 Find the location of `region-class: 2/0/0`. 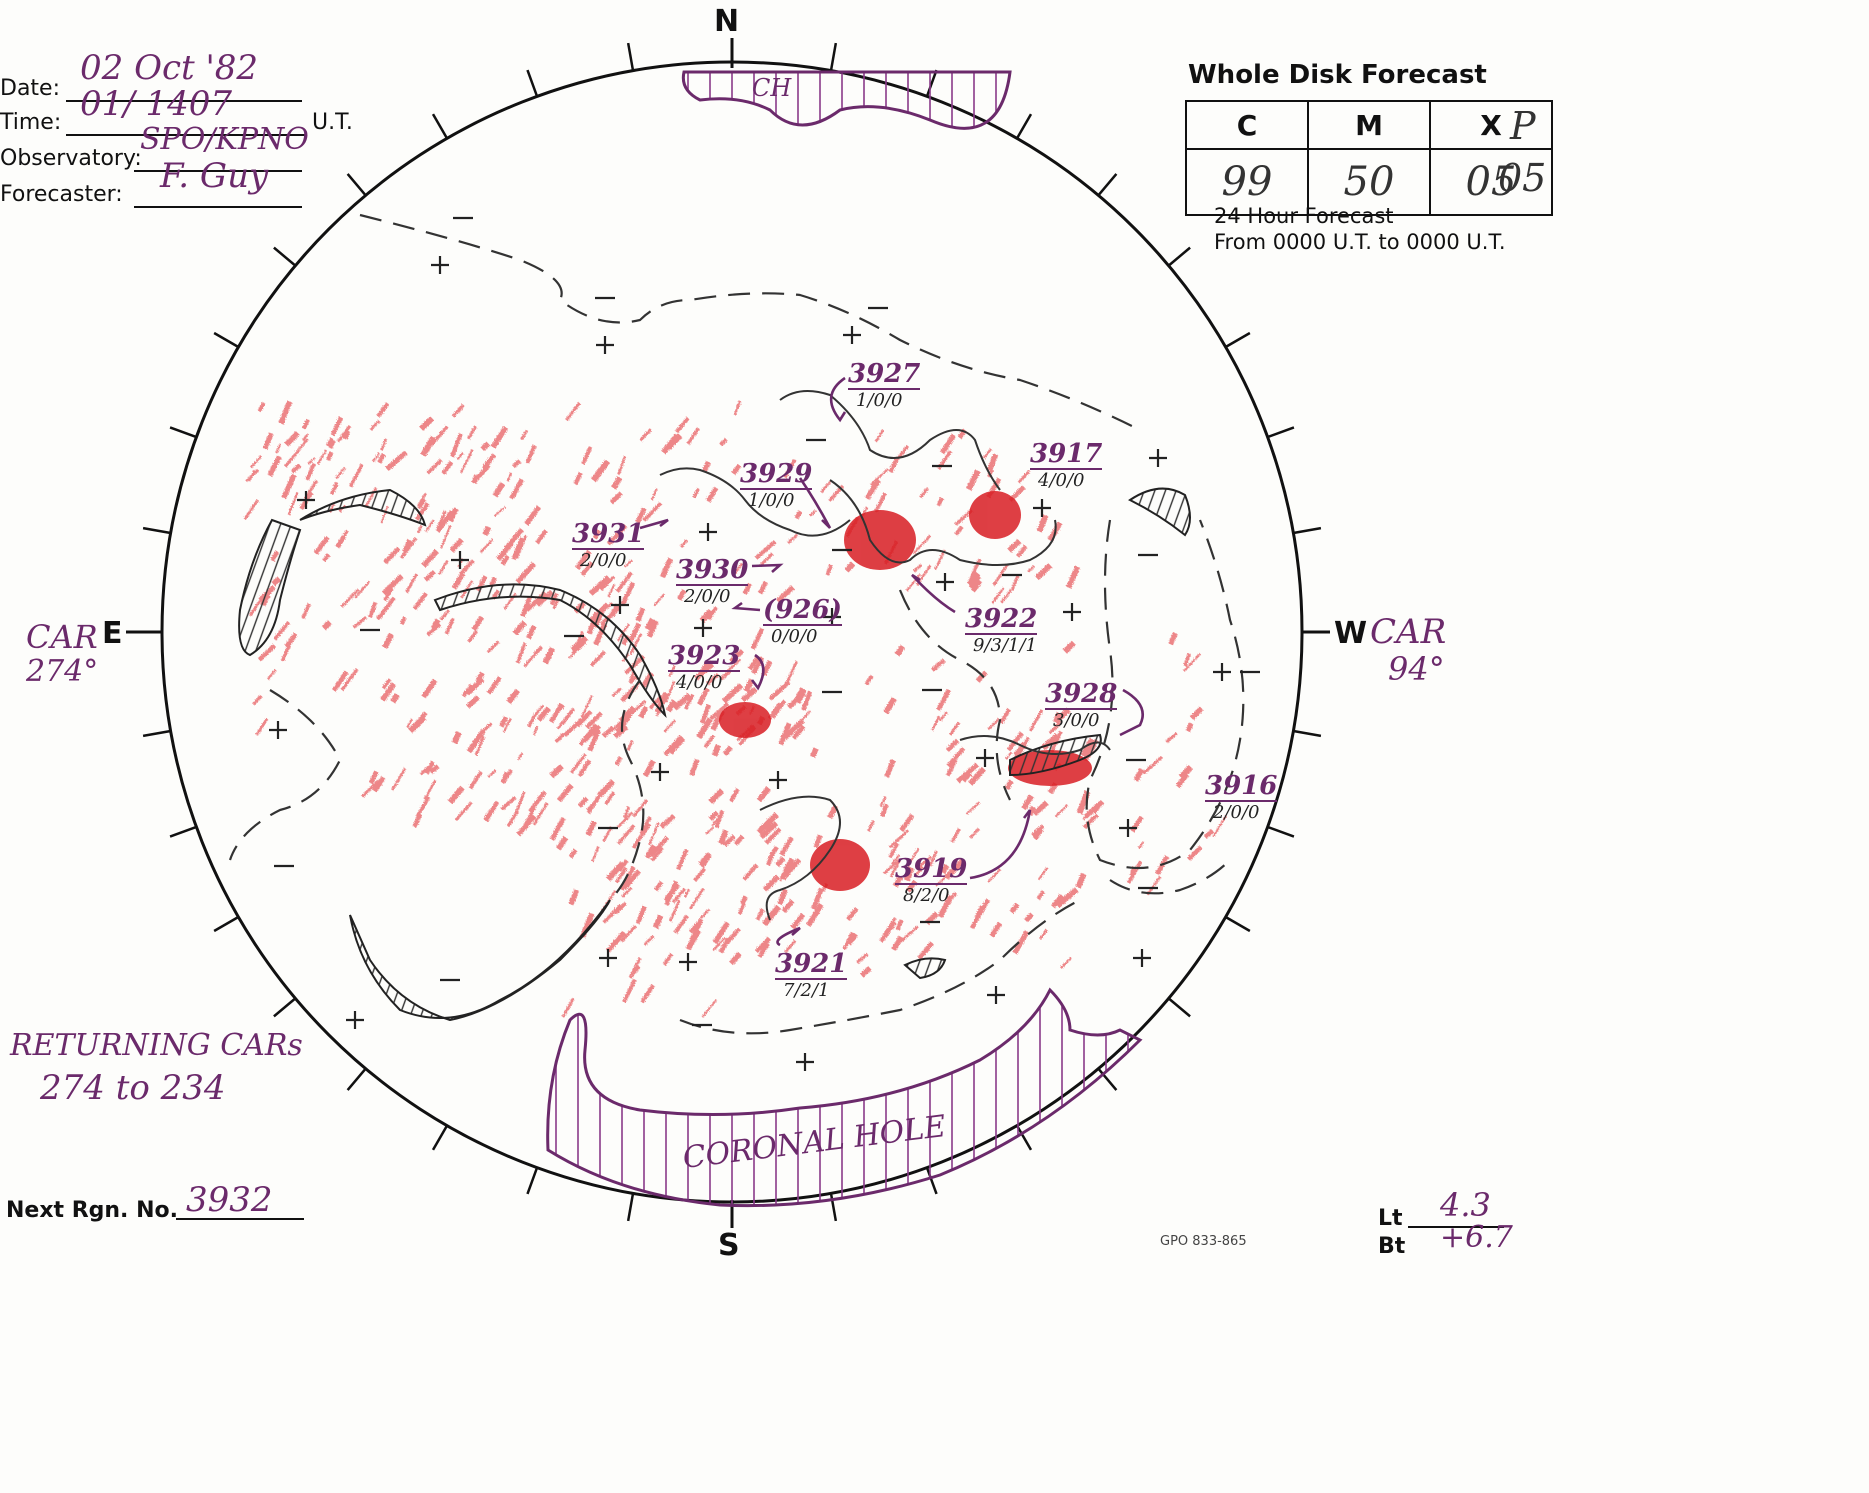

region-class: 2/0/0 is located at coordinates (603, 560).